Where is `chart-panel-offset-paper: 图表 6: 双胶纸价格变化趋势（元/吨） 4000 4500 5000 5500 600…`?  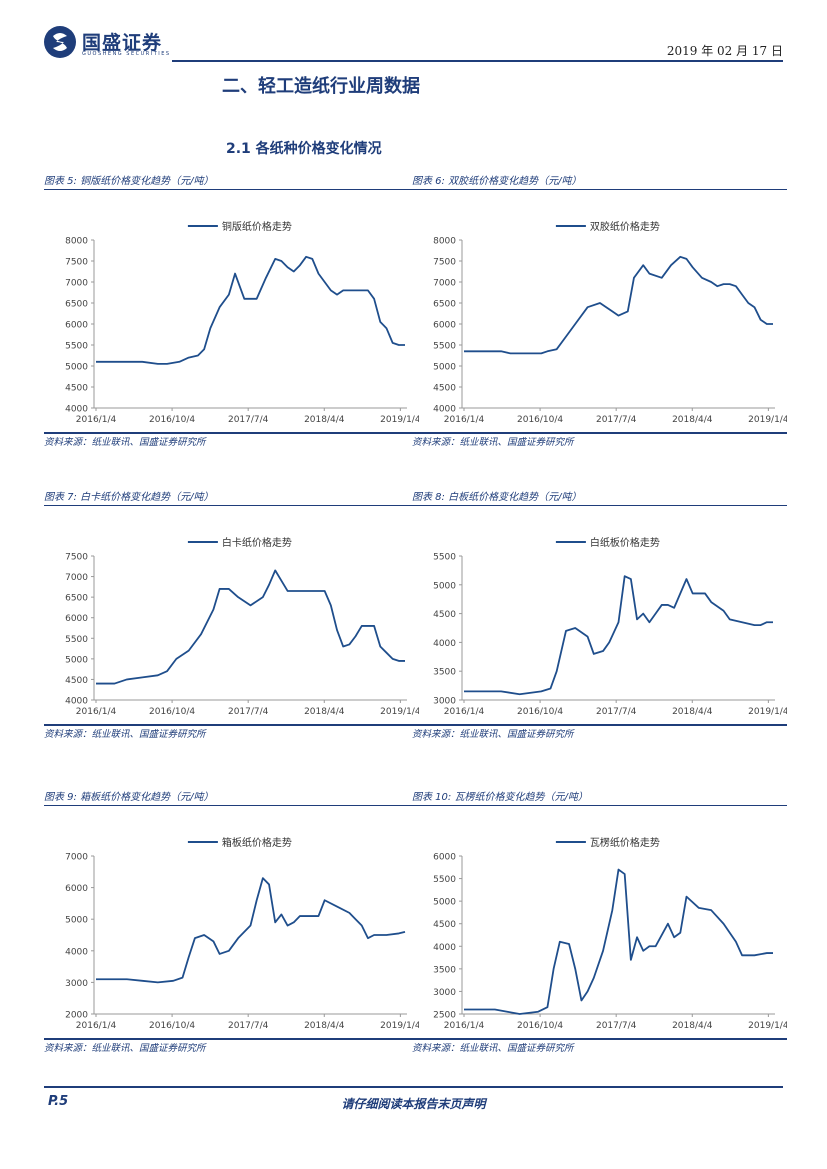 chart-panel-offset-paper: 图表 6: 双胶纸价格变化趋势（元/吨） 4000 4500 5000 5500 600… is located at coordinates (599, 312).